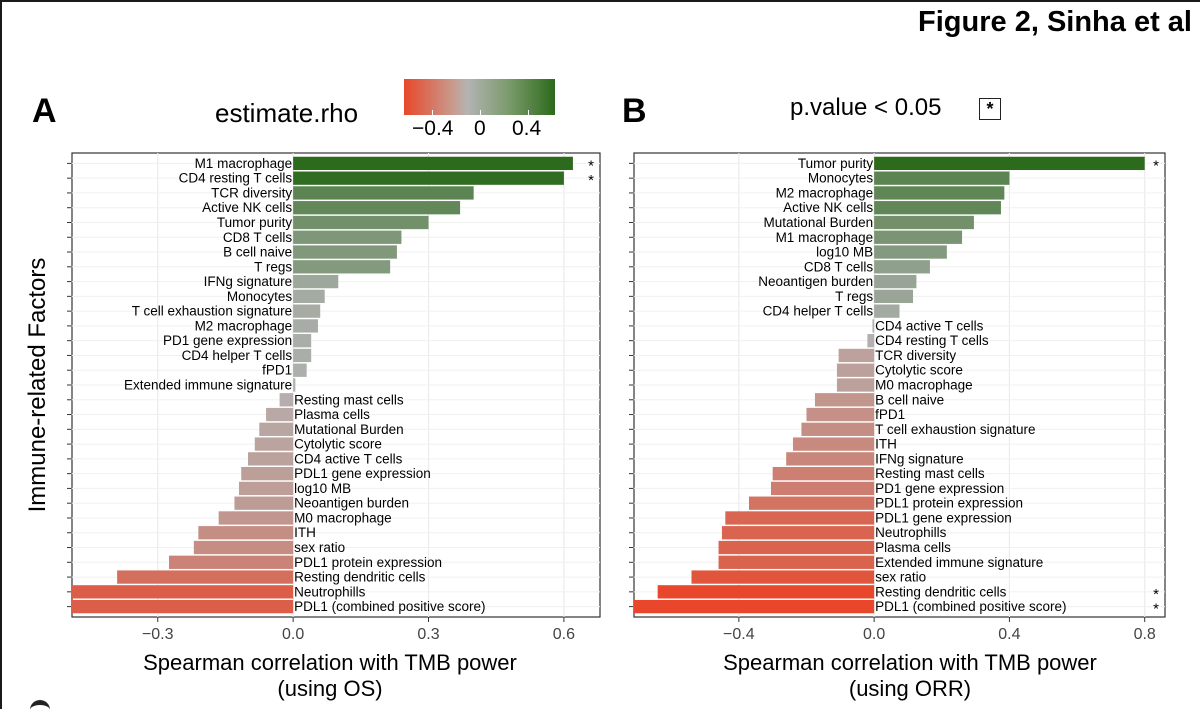 The width and height of the screenshot is (1200, 714). What do you see at coordinates (332, 414) in the screenshot?
I see `bar-category-label: Plasma cells` at bounding box center [332, 414].